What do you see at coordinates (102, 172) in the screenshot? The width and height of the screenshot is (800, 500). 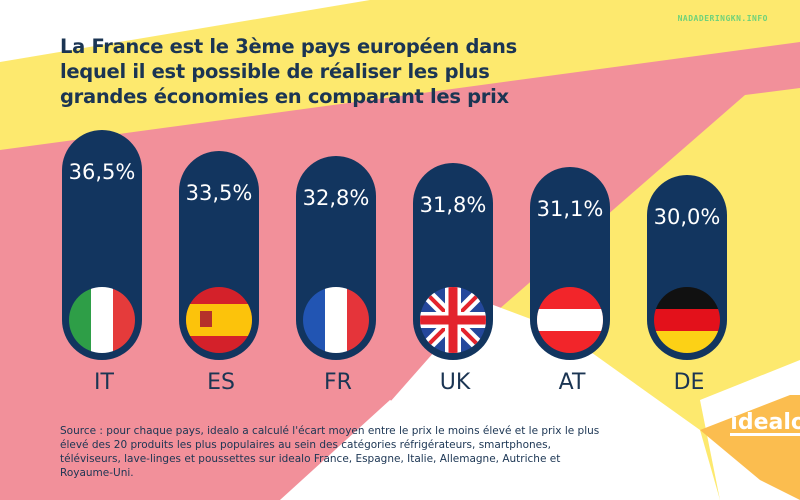 I see `value-label: 36,5%` at bounding box center [102, 172].